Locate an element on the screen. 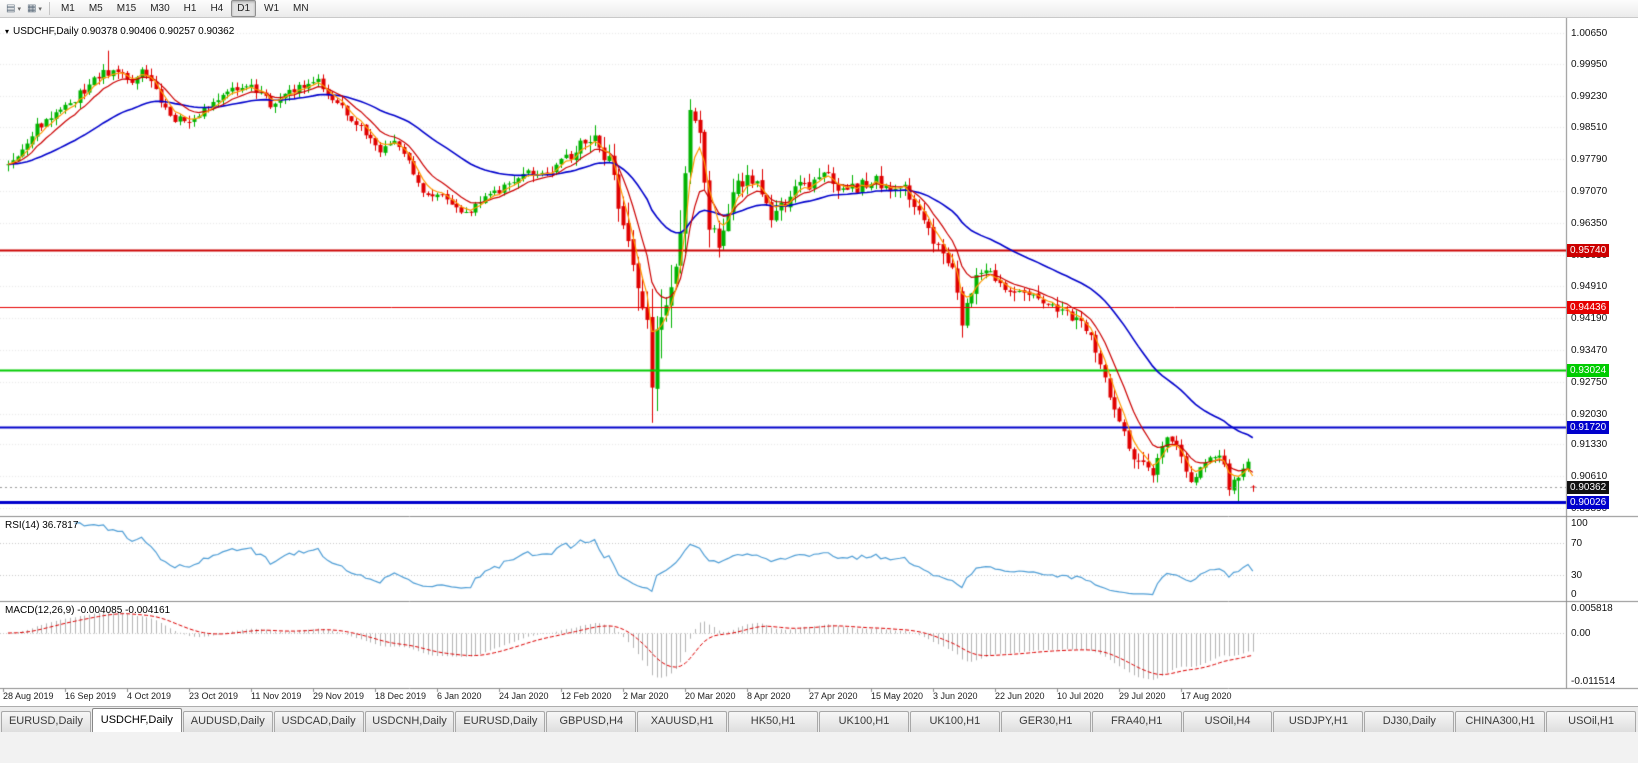 The width and height of the screenshot is (1638, 763). price-level-label: 0.95740 is located at coordinates (1588, 250).